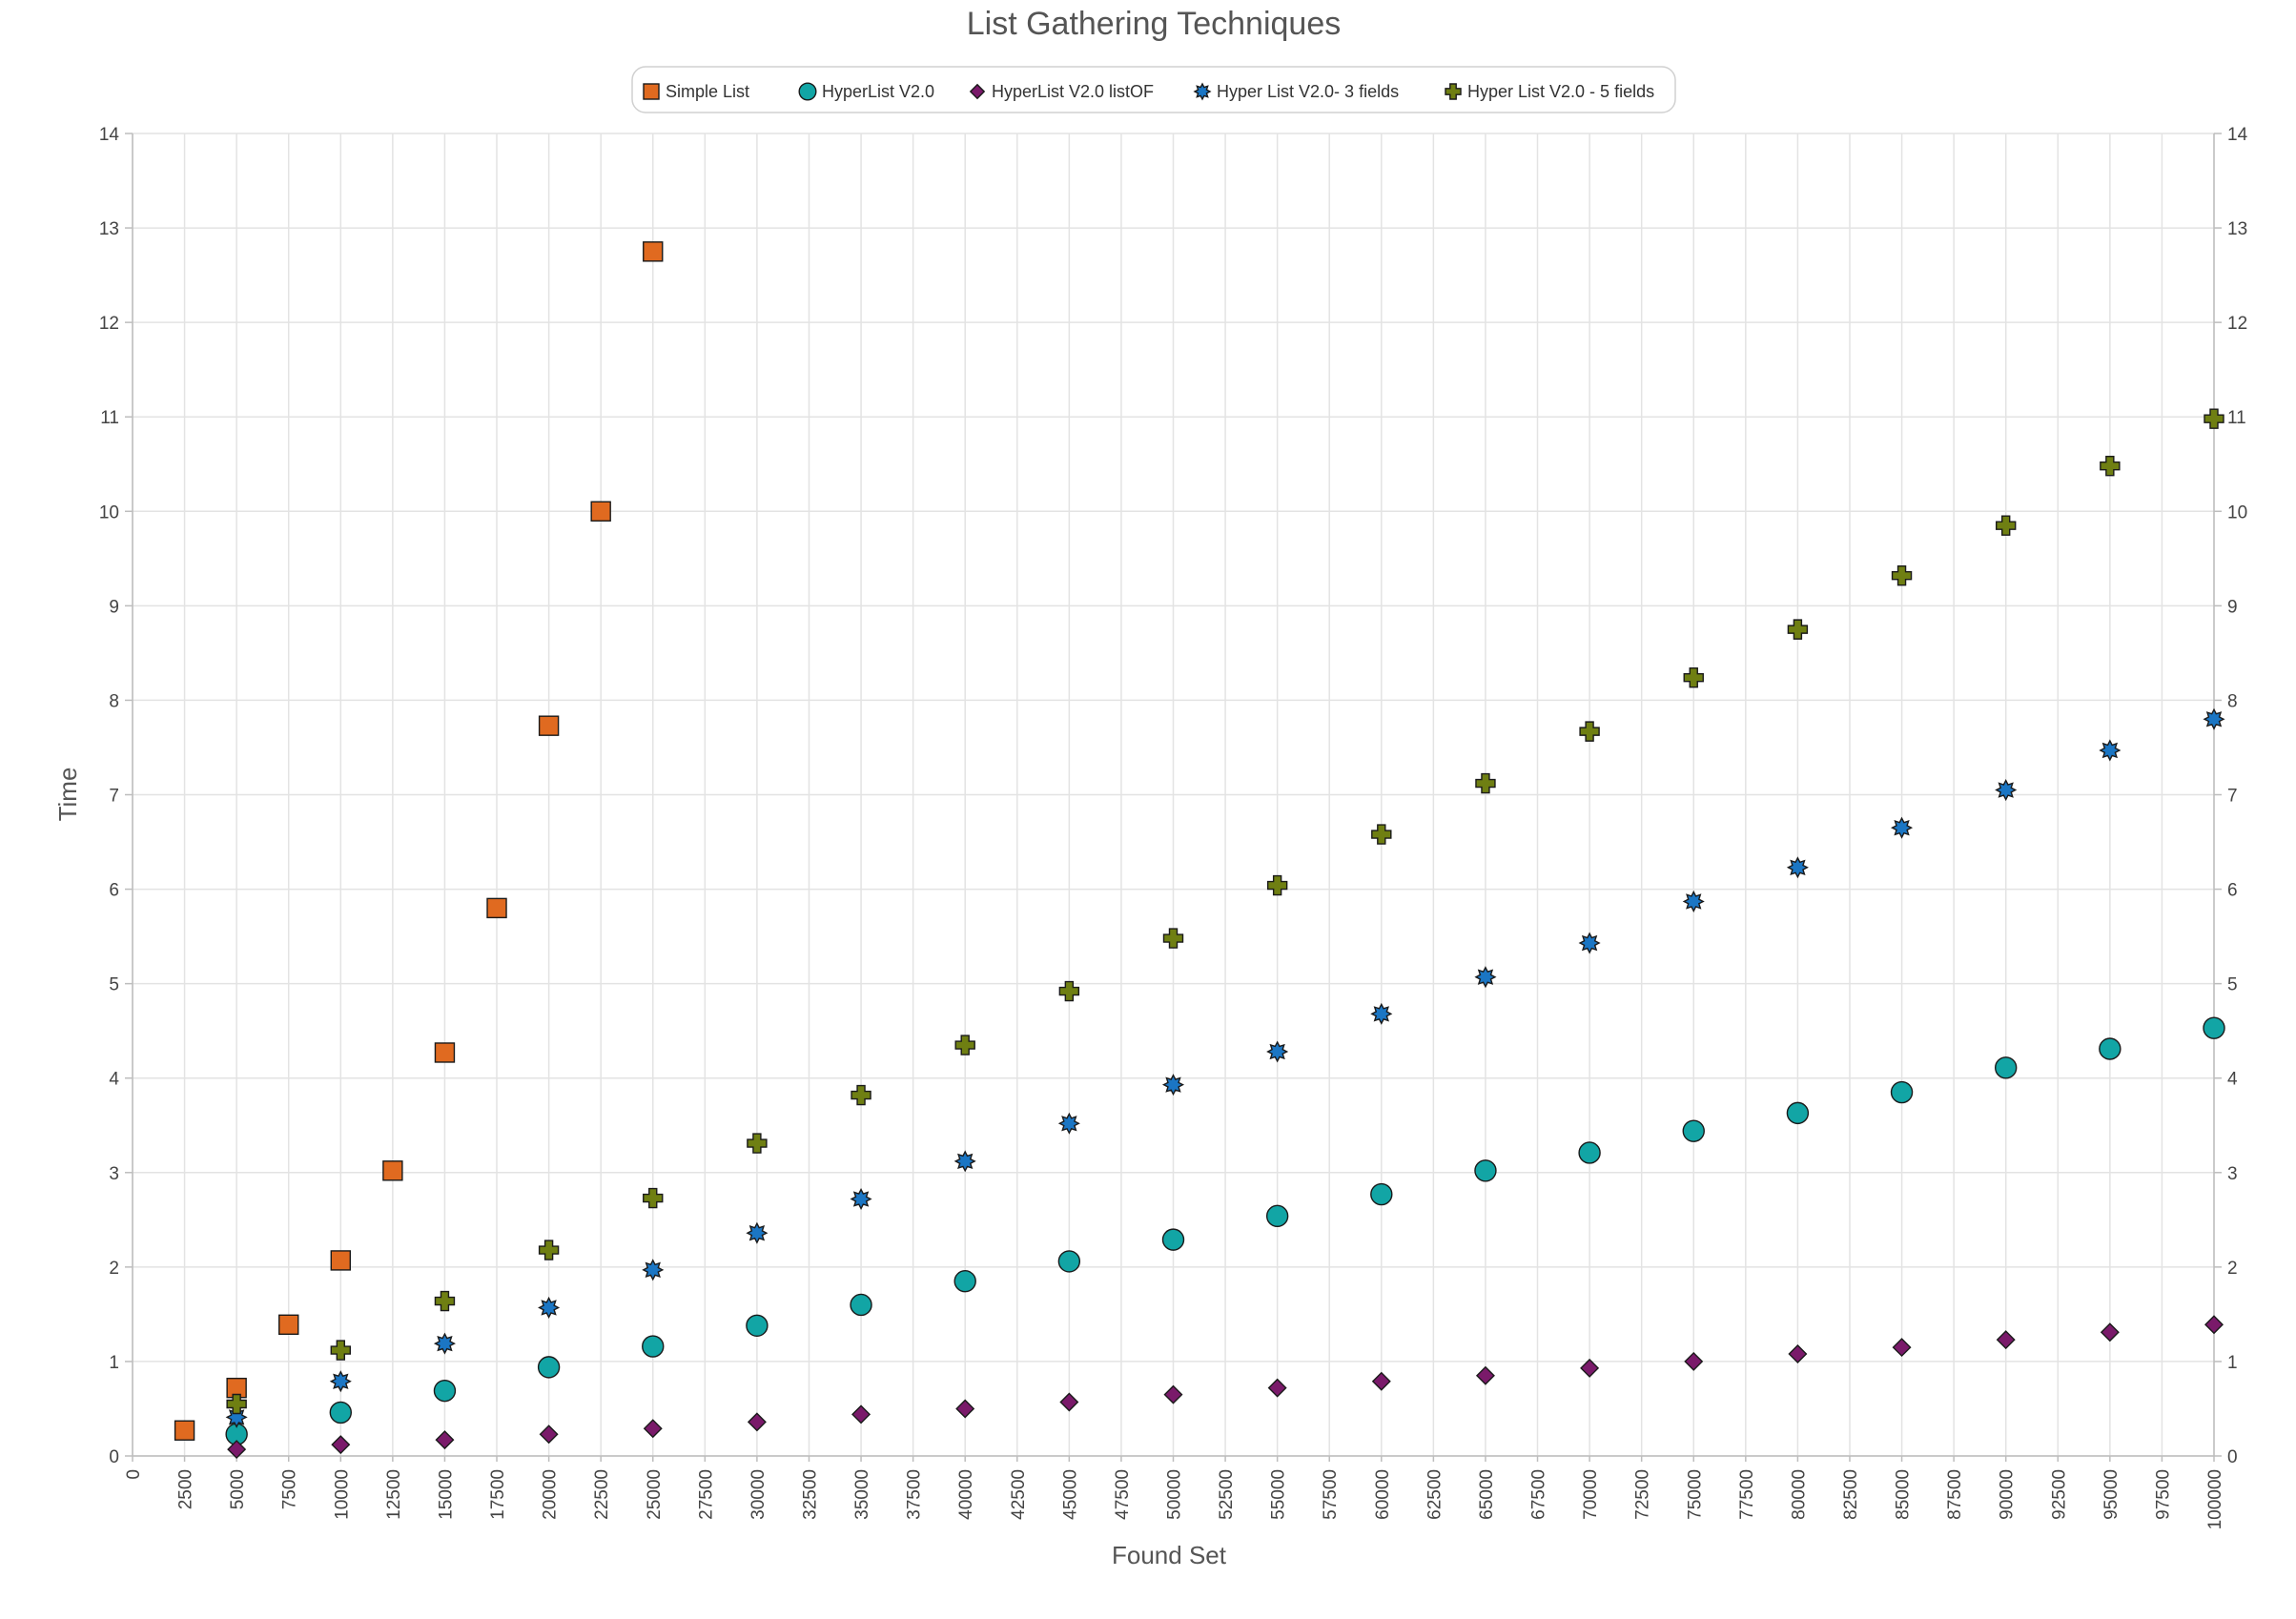  Describe the element at coordinates (1019, 1494) in the screenshot. I see `x-tick-label: 42500` at that location.